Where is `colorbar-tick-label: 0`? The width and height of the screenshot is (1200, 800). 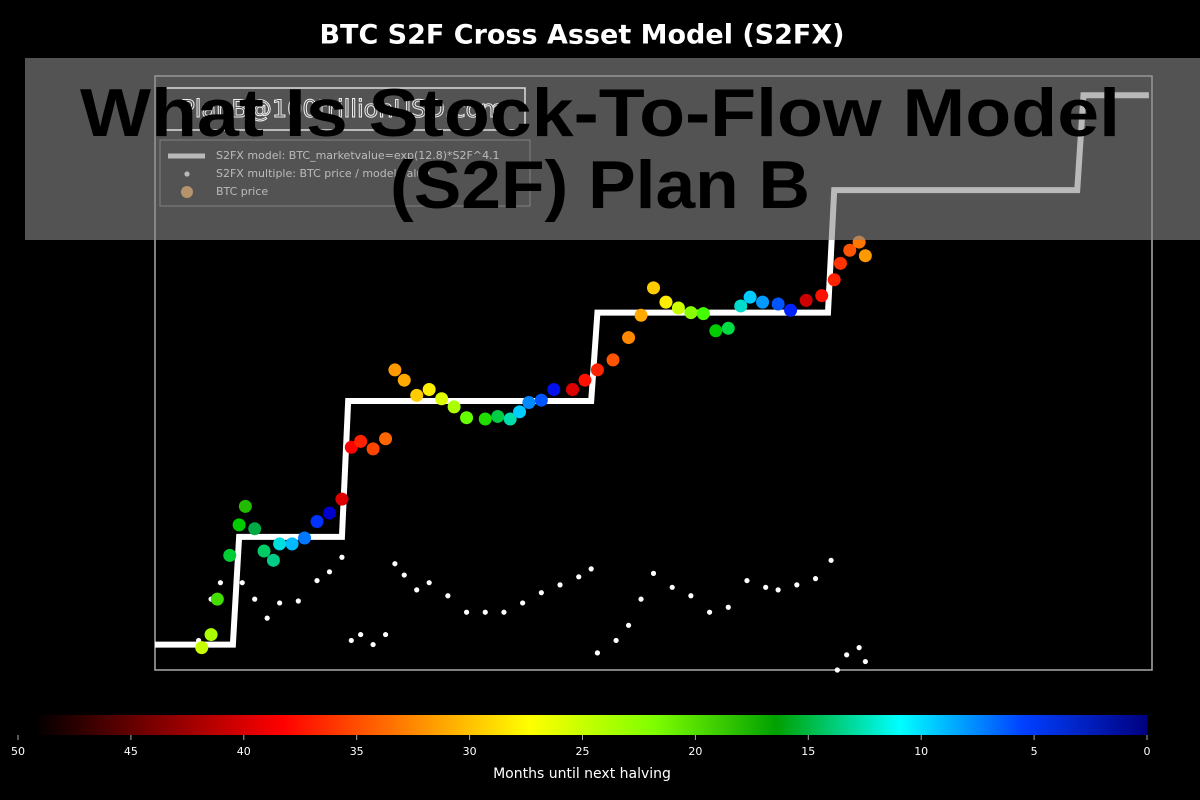 colorbar-tick-label: 0 is located at coordinates (1147, 751).